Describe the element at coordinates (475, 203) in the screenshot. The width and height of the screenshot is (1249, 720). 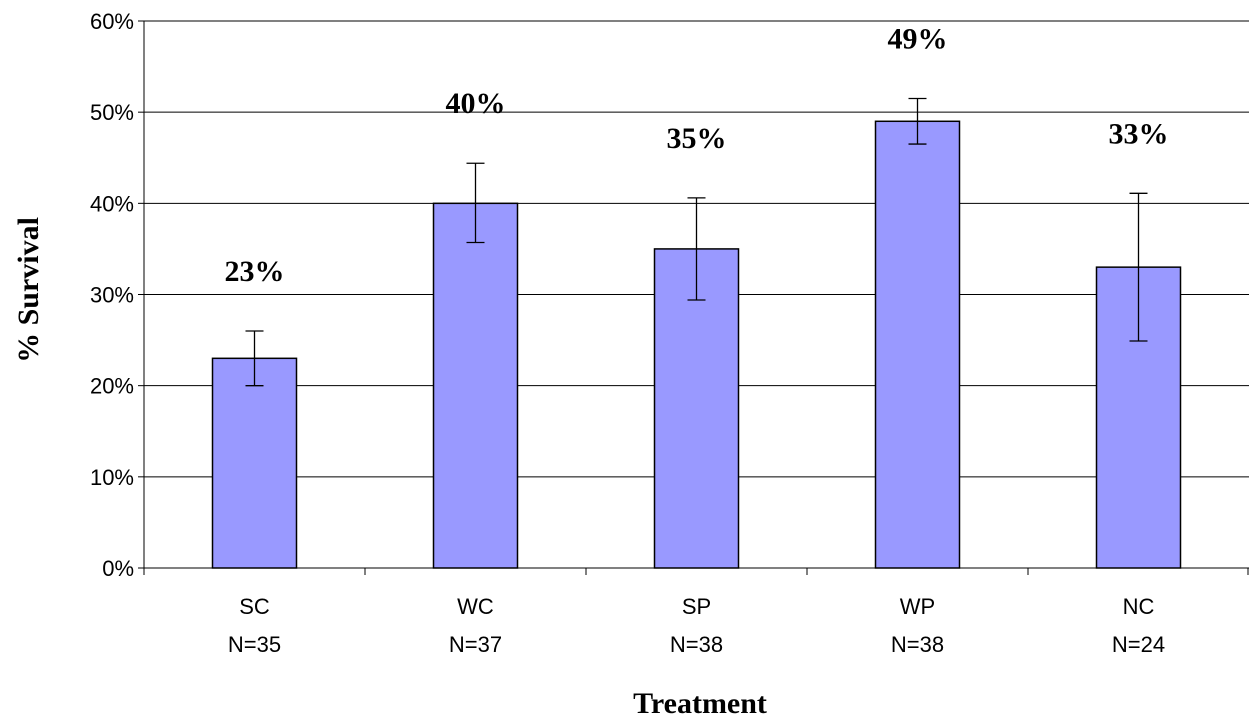
I see `error-bar-wc` at that location.